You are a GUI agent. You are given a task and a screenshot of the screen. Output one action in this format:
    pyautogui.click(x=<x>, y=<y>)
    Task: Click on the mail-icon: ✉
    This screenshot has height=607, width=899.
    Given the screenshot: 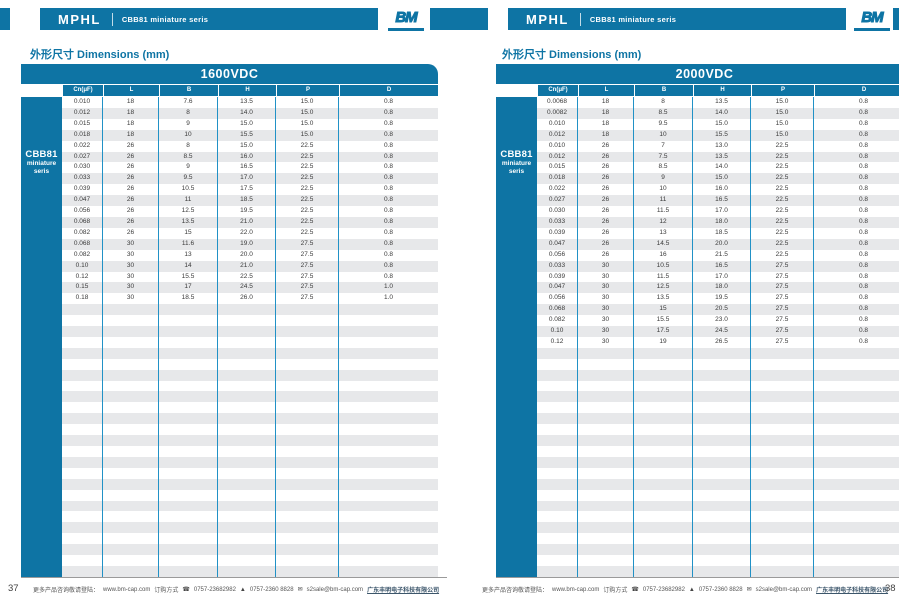 What is the action you would take?
    pyautogui.click(x=749, y=590)
    